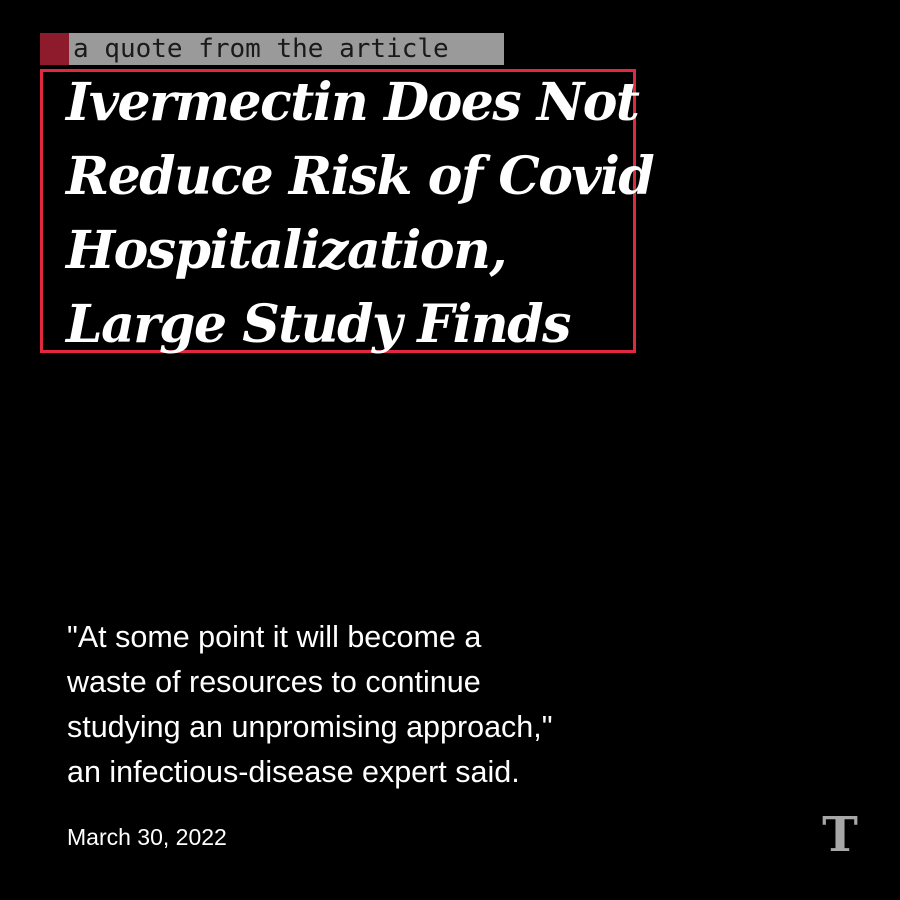  I want to click on quote-line: an infectious-disease expert said., so click(293, 772).